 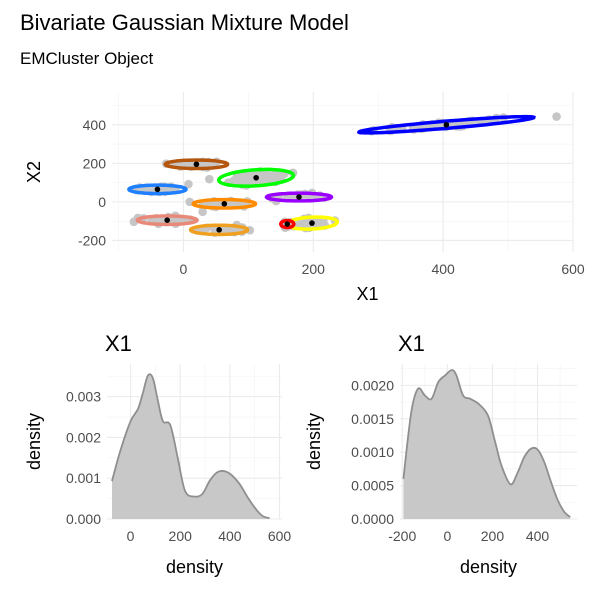 What do you see at coordinates (95, 163) in the screenshot?
I see `y-tick-label: 200` at bounding box center [95, 163].